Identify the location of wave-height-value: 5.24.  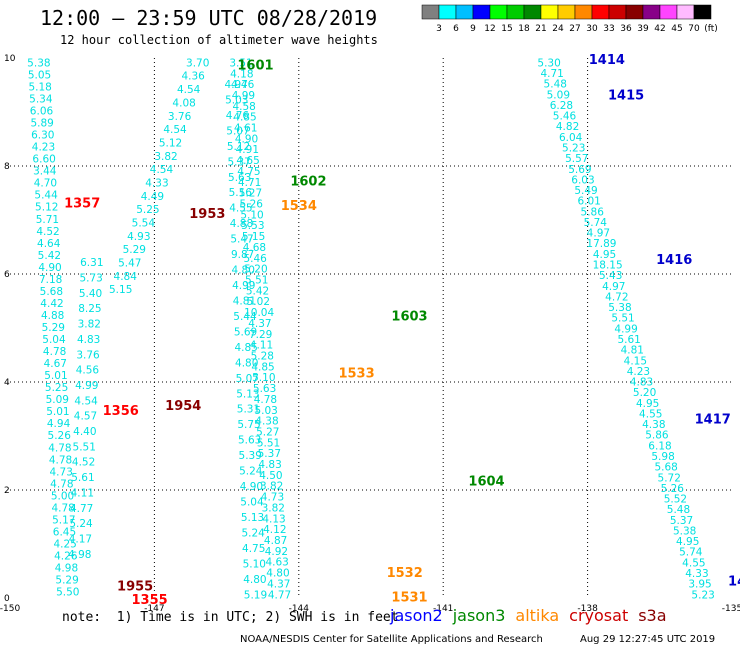
(81, 524).